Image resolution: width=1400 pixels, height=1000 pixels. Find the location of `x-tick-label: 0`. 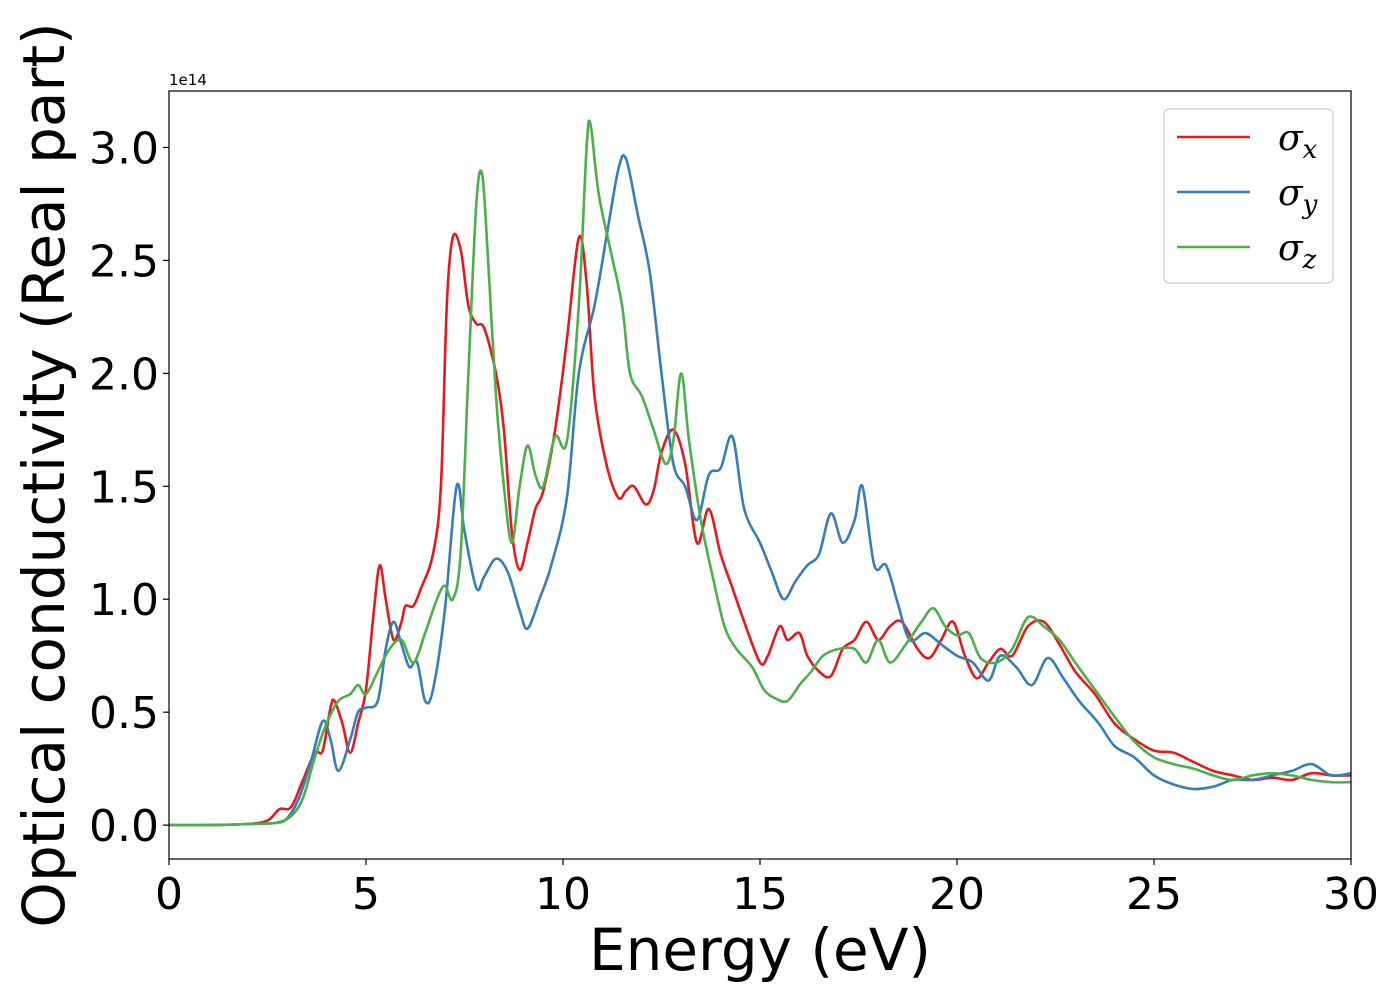

x-tick-label: 0 is located at coordinates (169, 894).